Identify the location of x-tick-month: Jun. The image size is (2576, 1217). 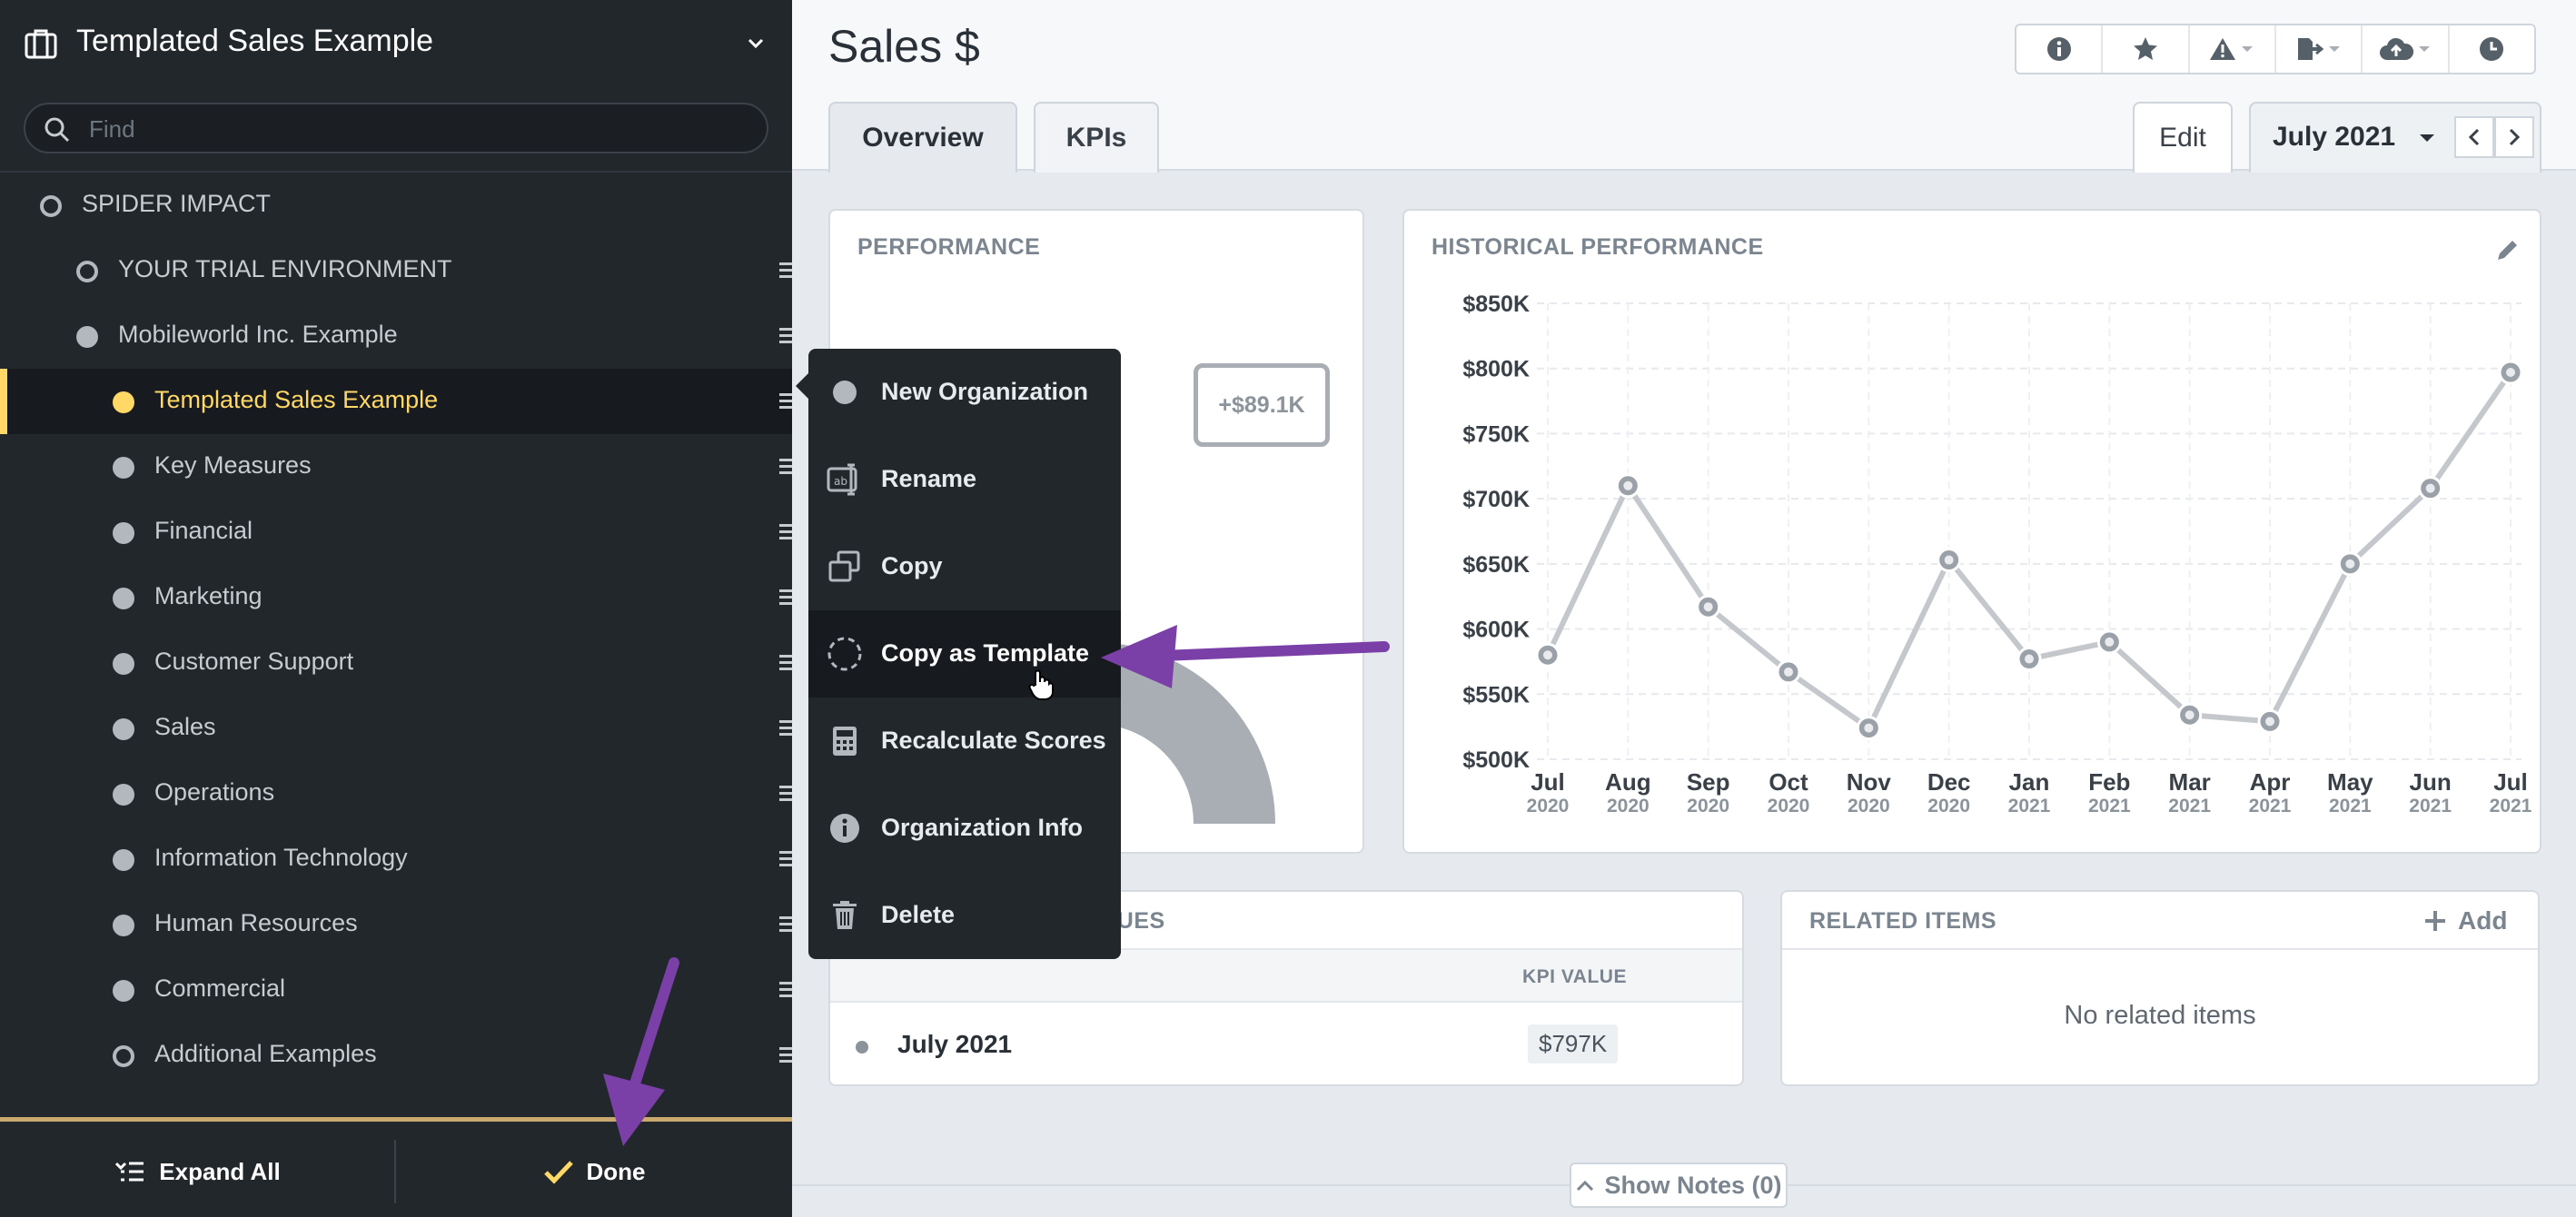
(2431, 782).